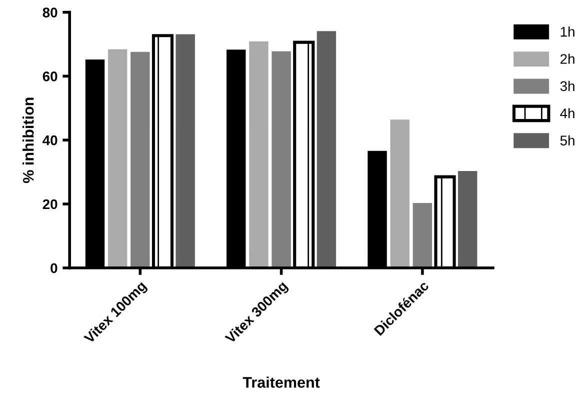 The image size is (580, 409). Describe the element at coordinates (567, 86) in the screenshot. I see `legend-label: 3h` at that location.